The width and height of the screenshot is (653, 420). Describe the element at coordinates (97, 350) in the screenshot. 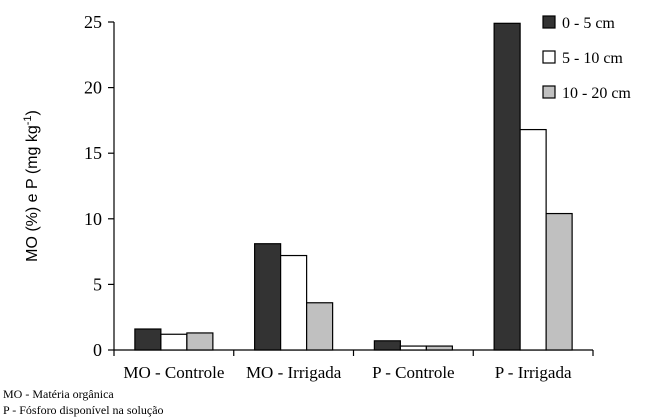

I see `y-tick-label: 0` at that location.